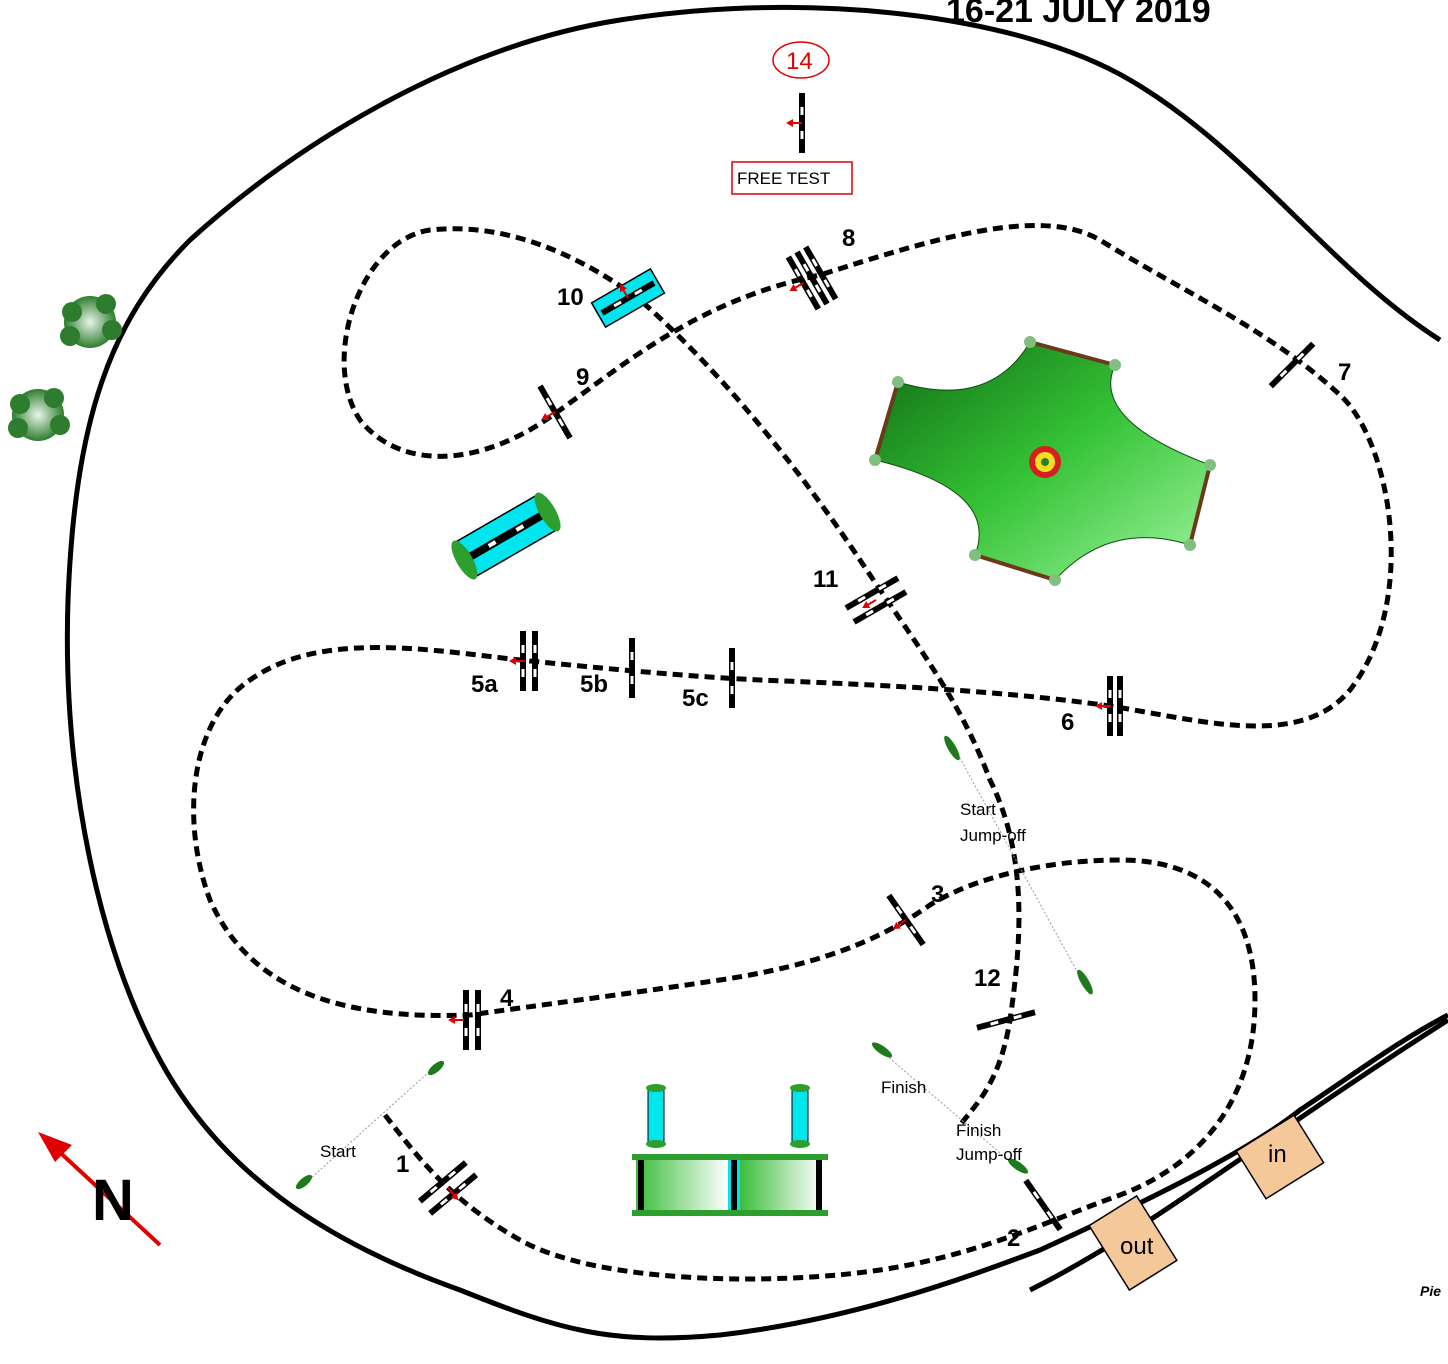 This screenshot has width=1448, height=1364. I want to click on arena-edge, so click(1238, 1155).